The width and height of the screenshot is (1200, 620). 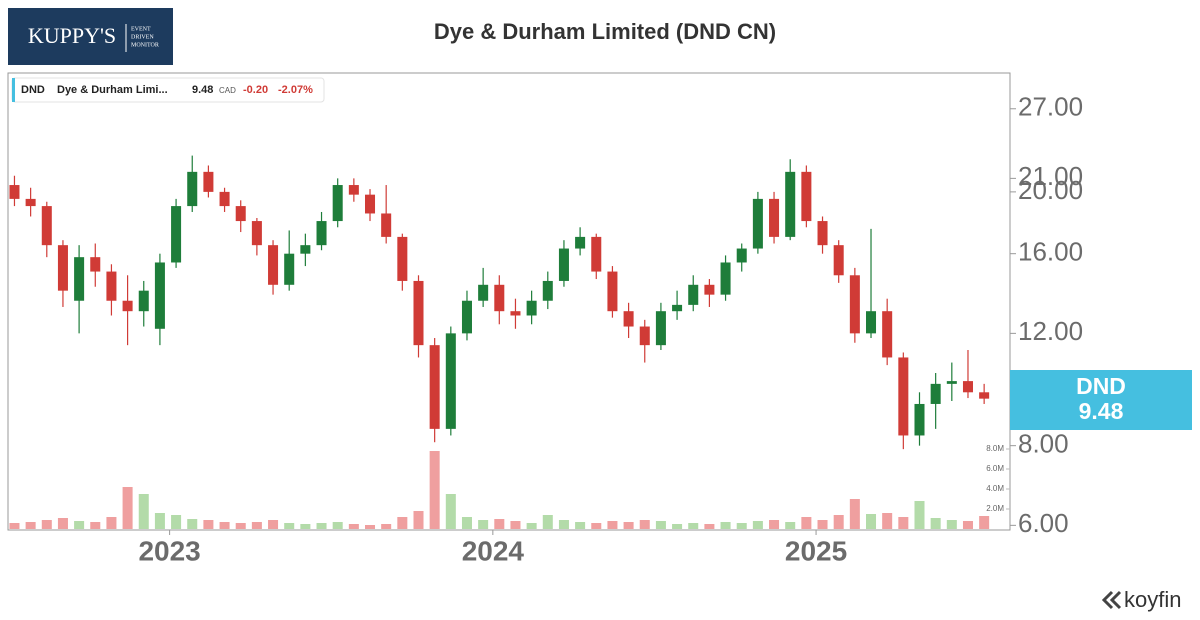 What do you see at coordinates (995, 508) in the screenshot?
I see `volume-tick-label: 2.0M` at bounding box center [995, 508].